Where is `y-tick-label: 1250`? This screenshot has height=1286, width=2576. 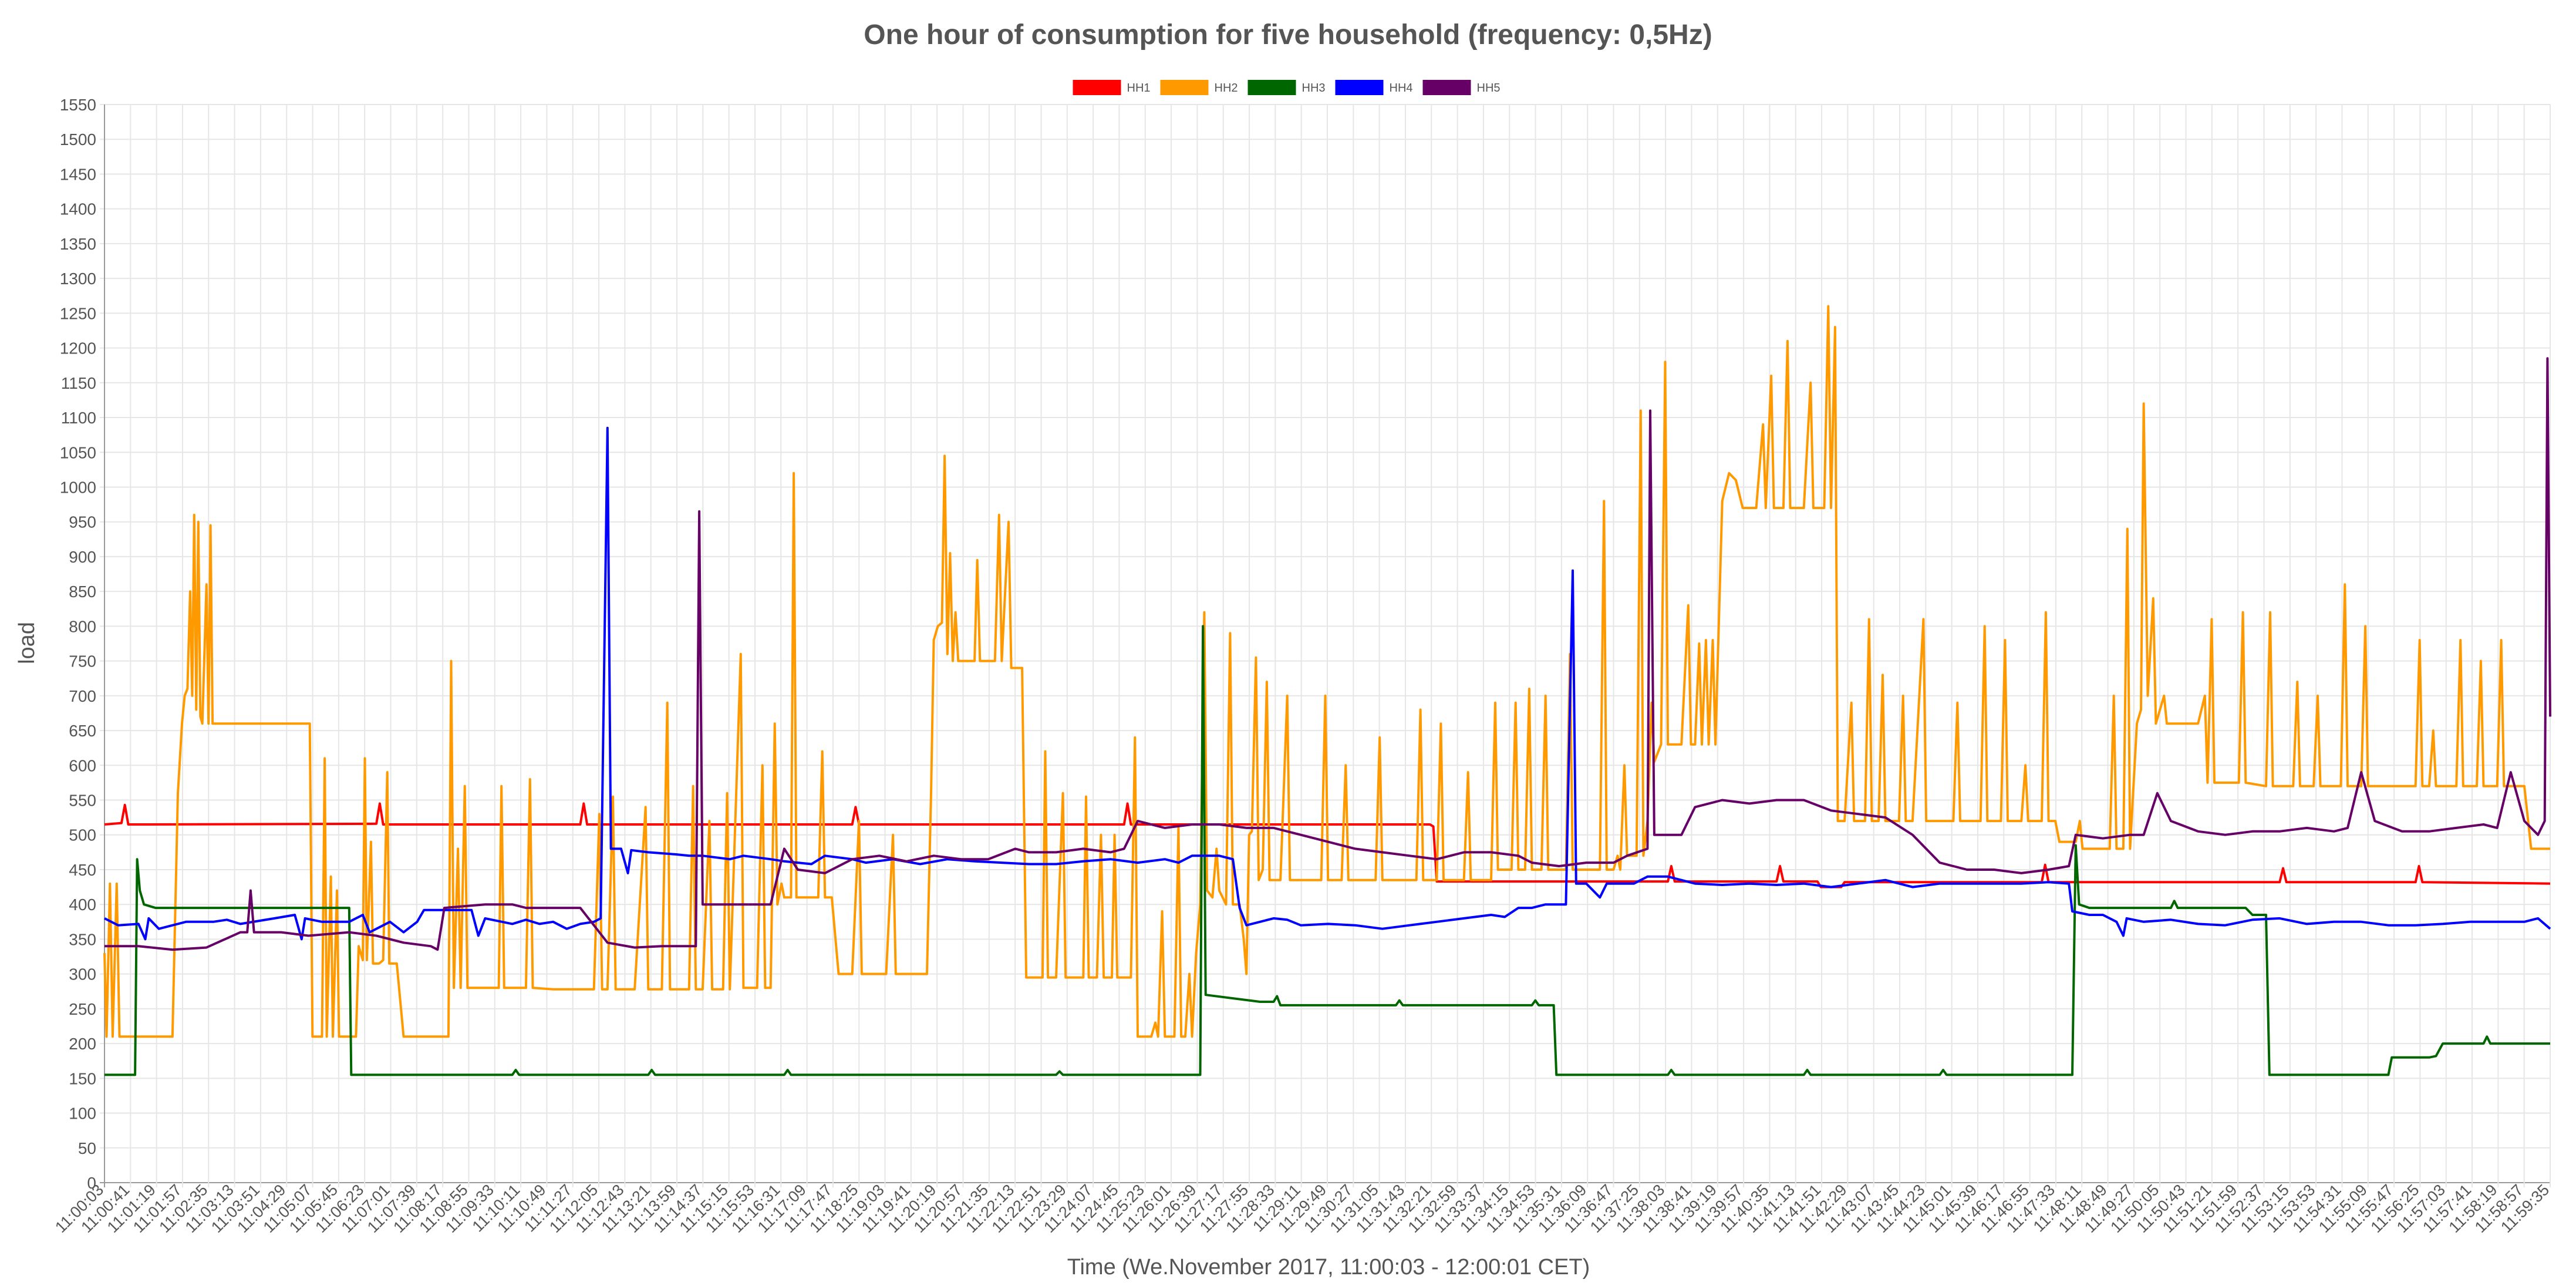 y-tick-label: 1250 is located at coordinates (78, 313).